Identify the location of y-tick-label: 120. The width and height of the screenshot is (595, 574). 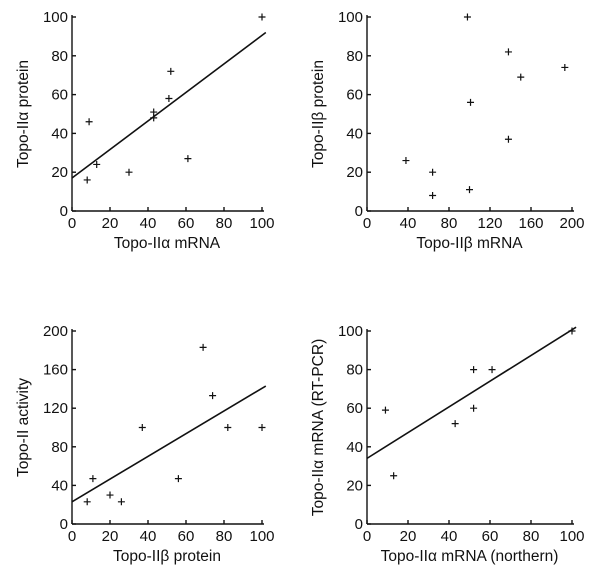
(55, 408).